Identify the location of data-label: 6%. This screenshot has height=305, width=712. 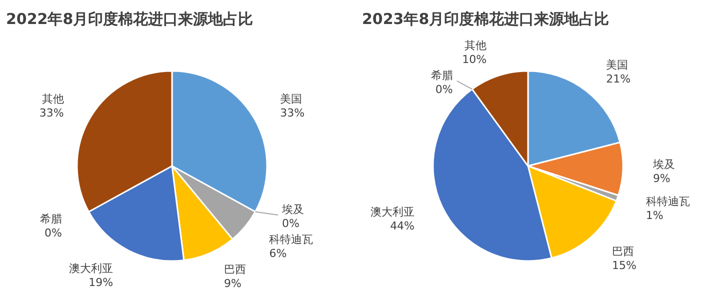
(278, 253).